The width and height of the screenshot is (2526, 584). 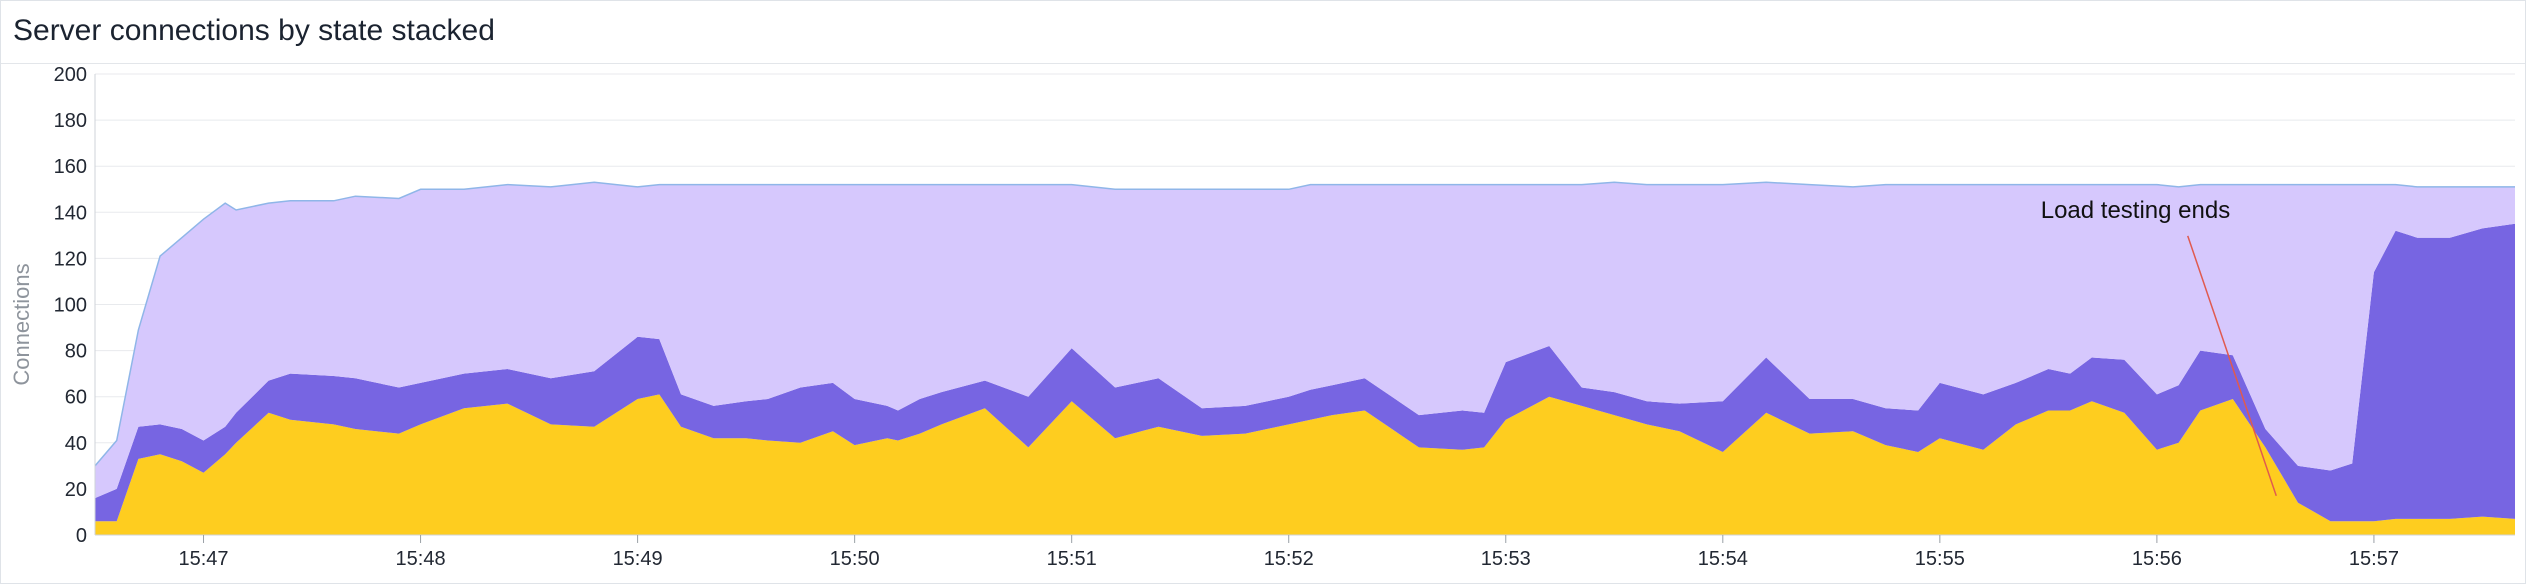 I want to click on x-tick-label: 15:49, so click(x=638, y=559).